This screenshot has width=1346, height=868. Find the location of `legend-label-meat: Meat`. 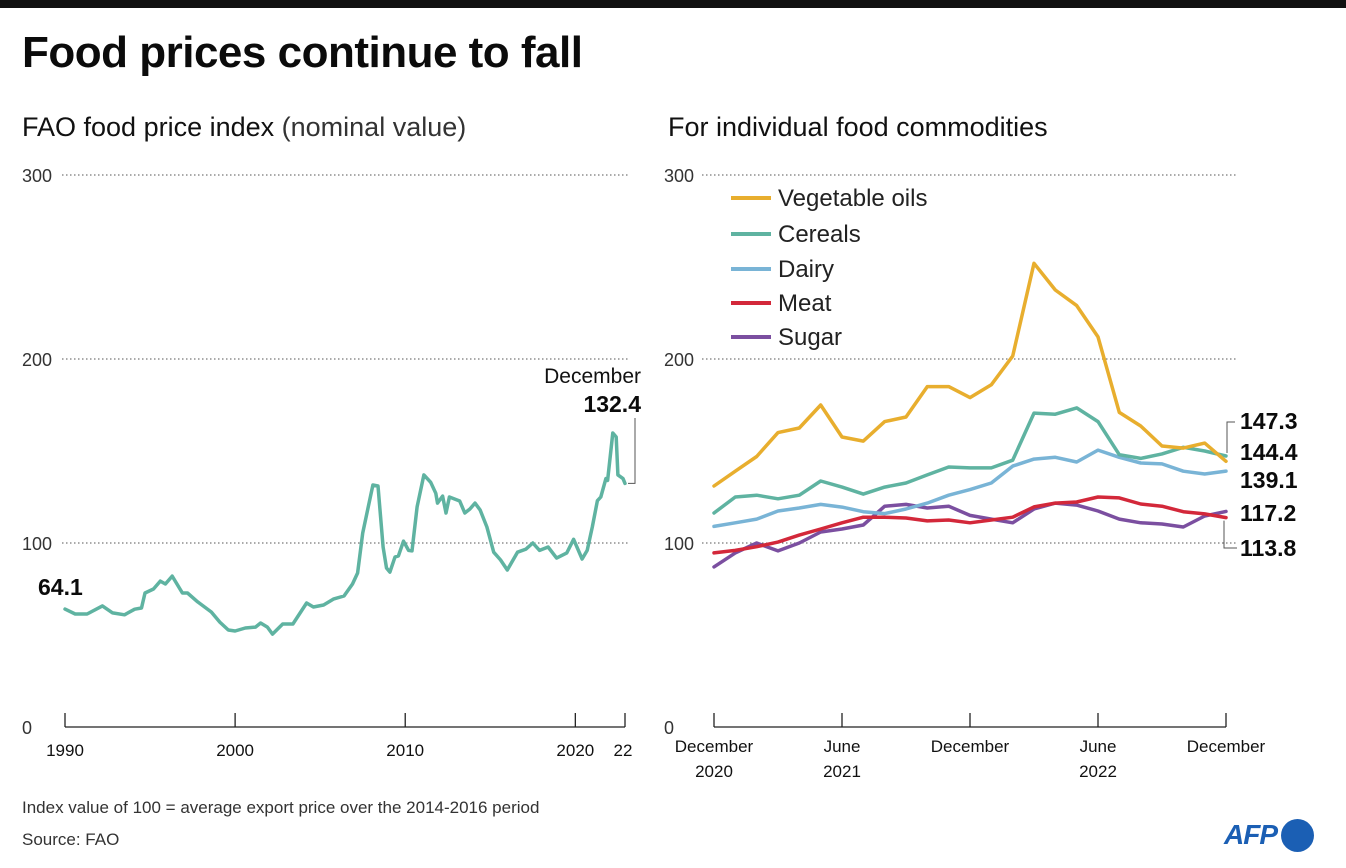

legend-label-meat: Meat is located at coordinates (805, 303).